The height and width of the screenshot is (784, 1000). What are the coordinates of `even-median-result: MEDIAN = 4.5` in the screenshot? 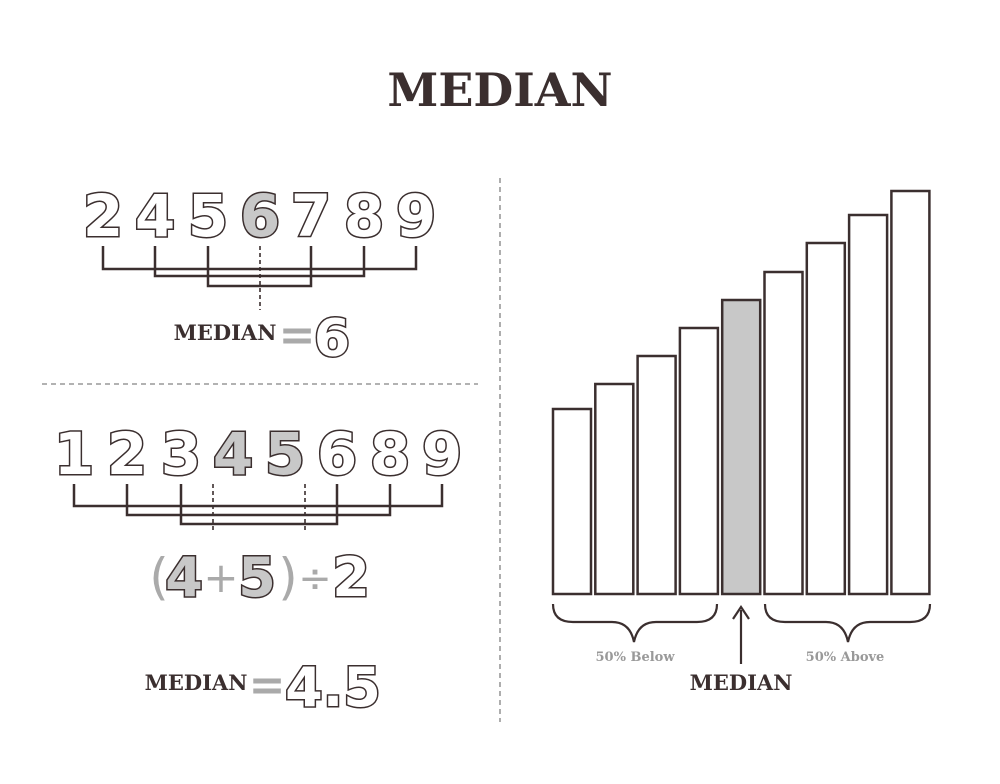 It's located at (264, 688).